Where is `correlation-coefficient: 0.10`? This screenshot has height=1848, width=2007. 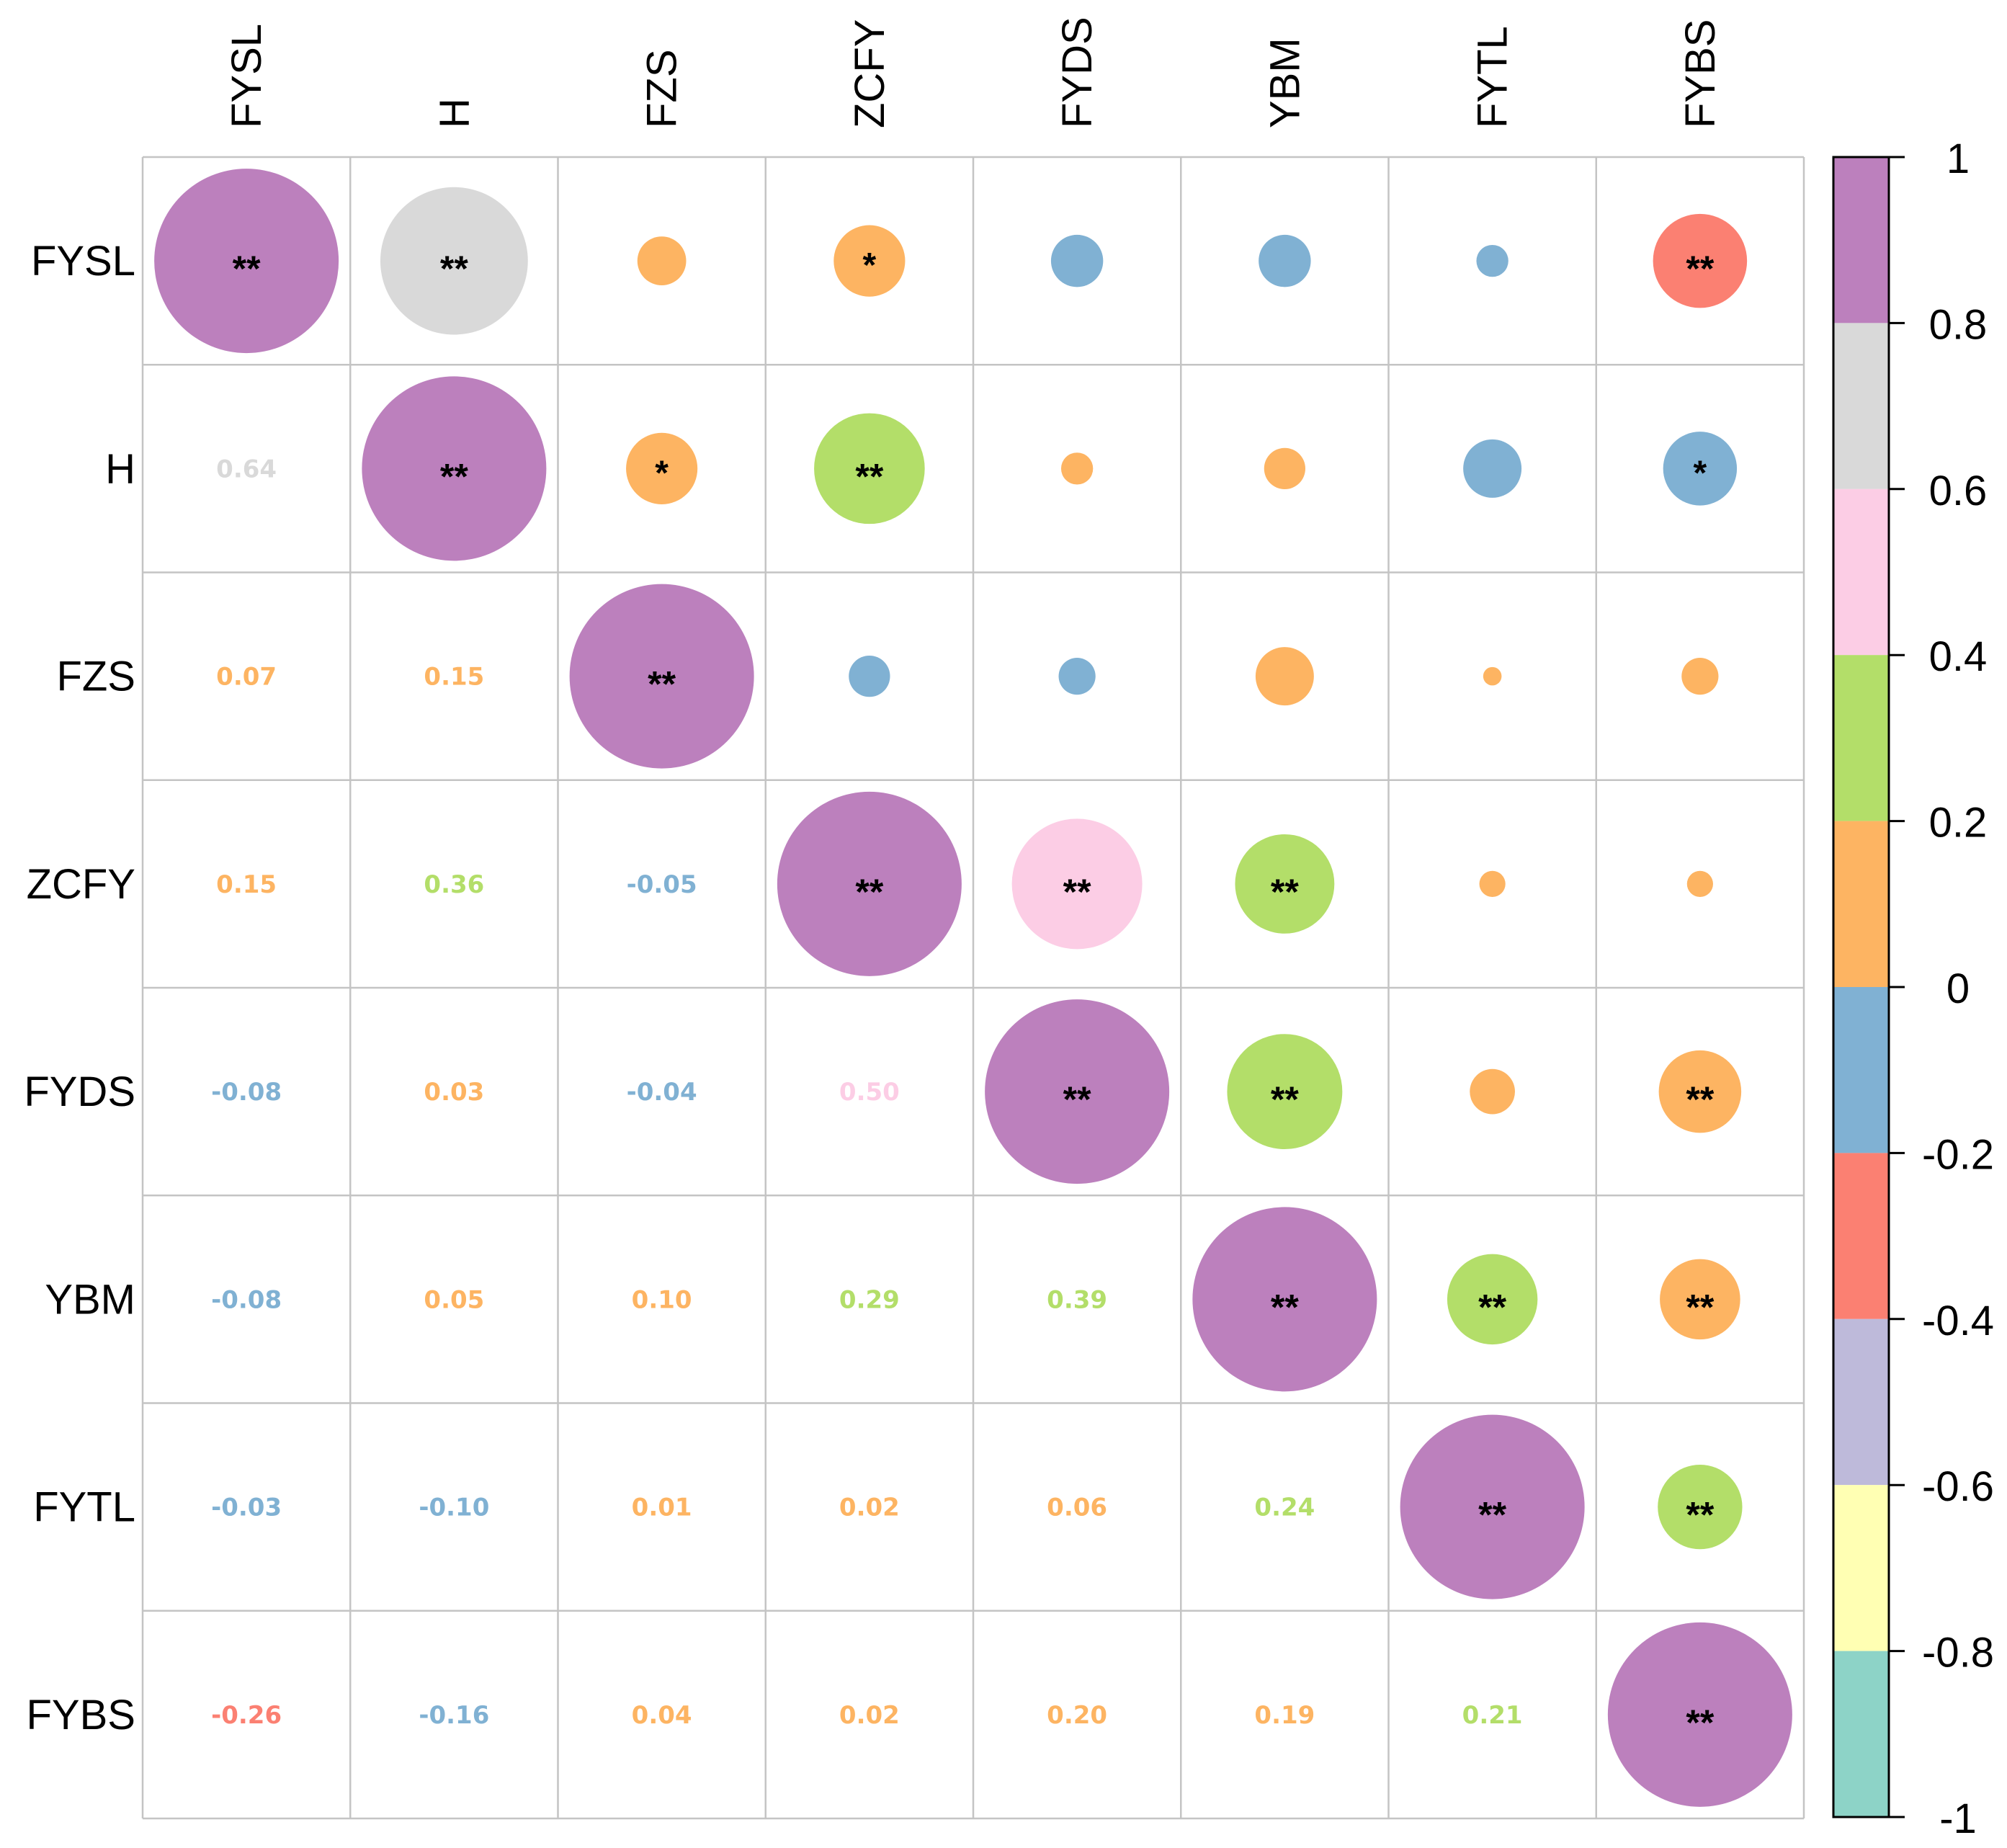
correlation-coefficient: 0.10 is located at coordinates (662, 1299).